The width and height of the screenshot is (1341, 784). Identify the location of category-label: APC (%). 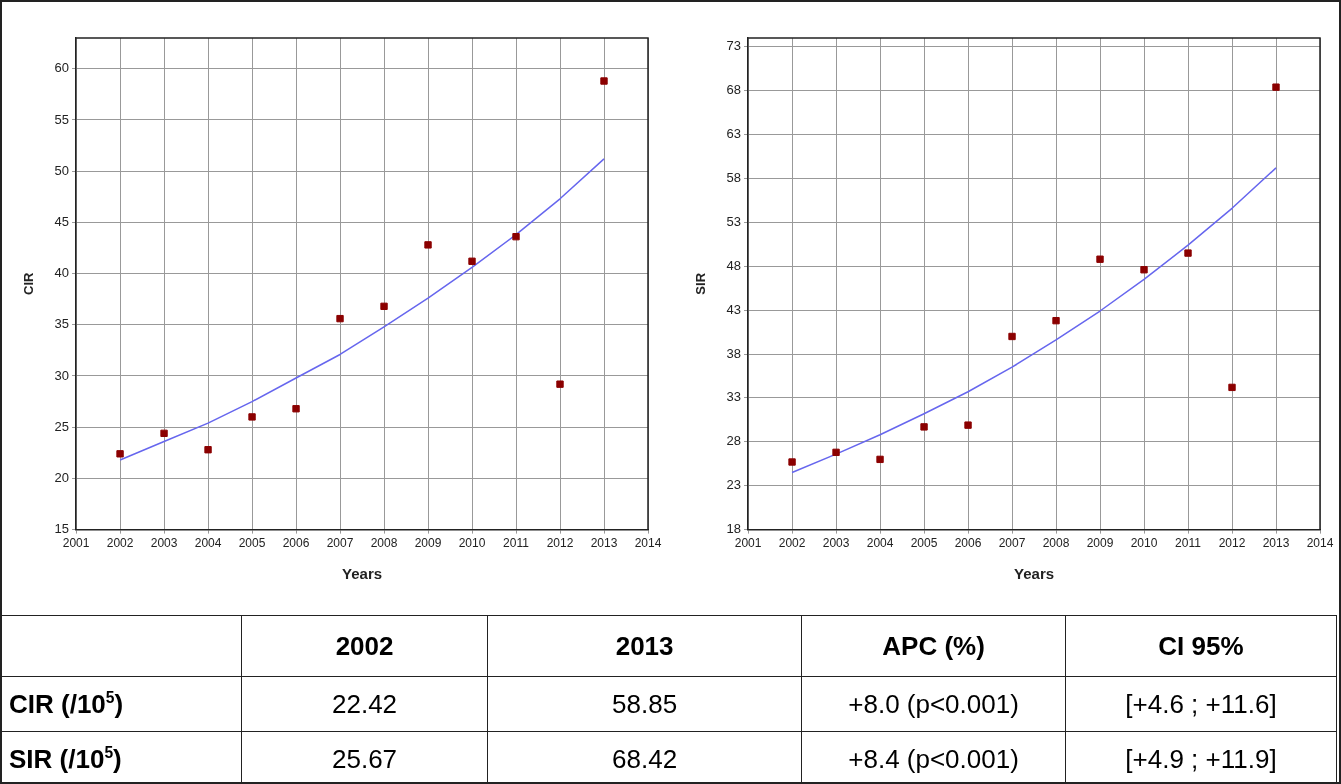
(933, 646).